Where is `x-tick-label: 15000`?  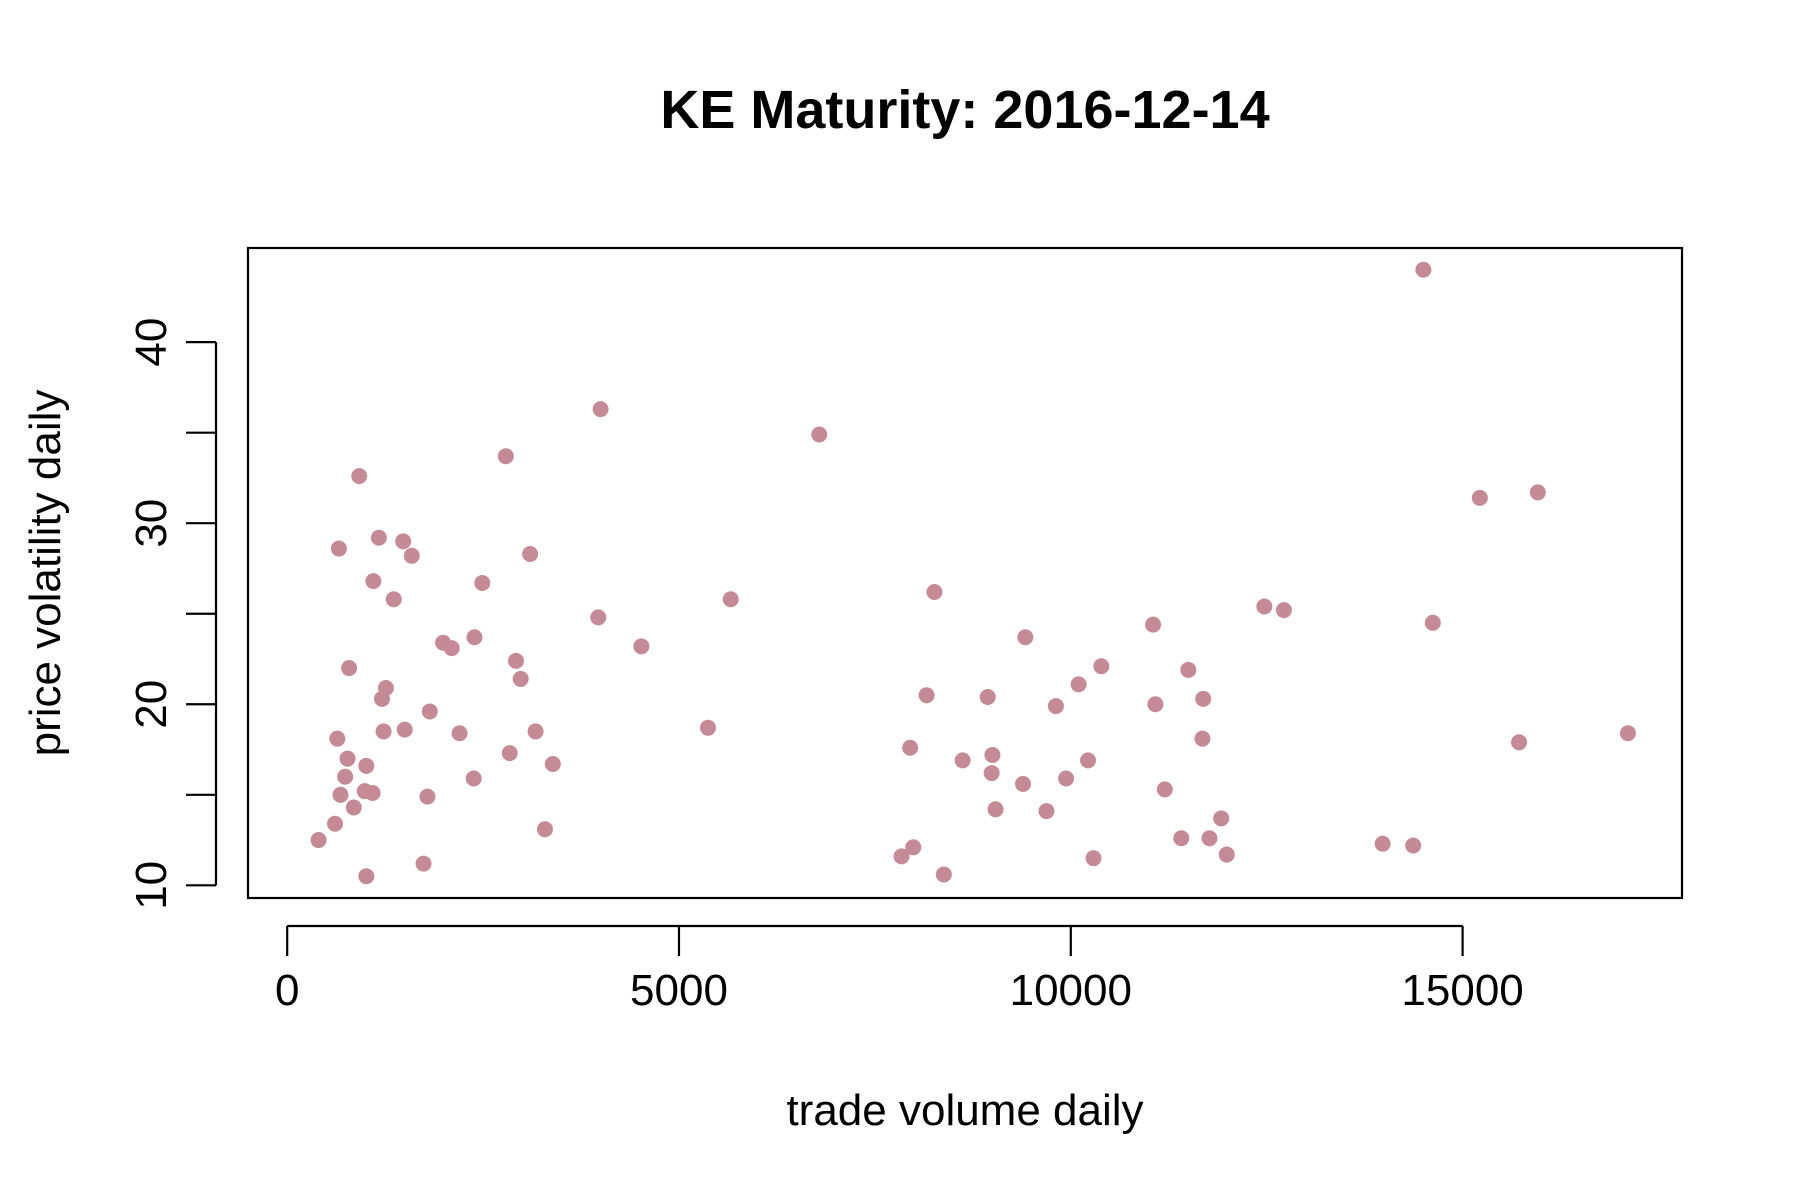 x-tick-label: 15000 is located at coordinates (1462, 990).